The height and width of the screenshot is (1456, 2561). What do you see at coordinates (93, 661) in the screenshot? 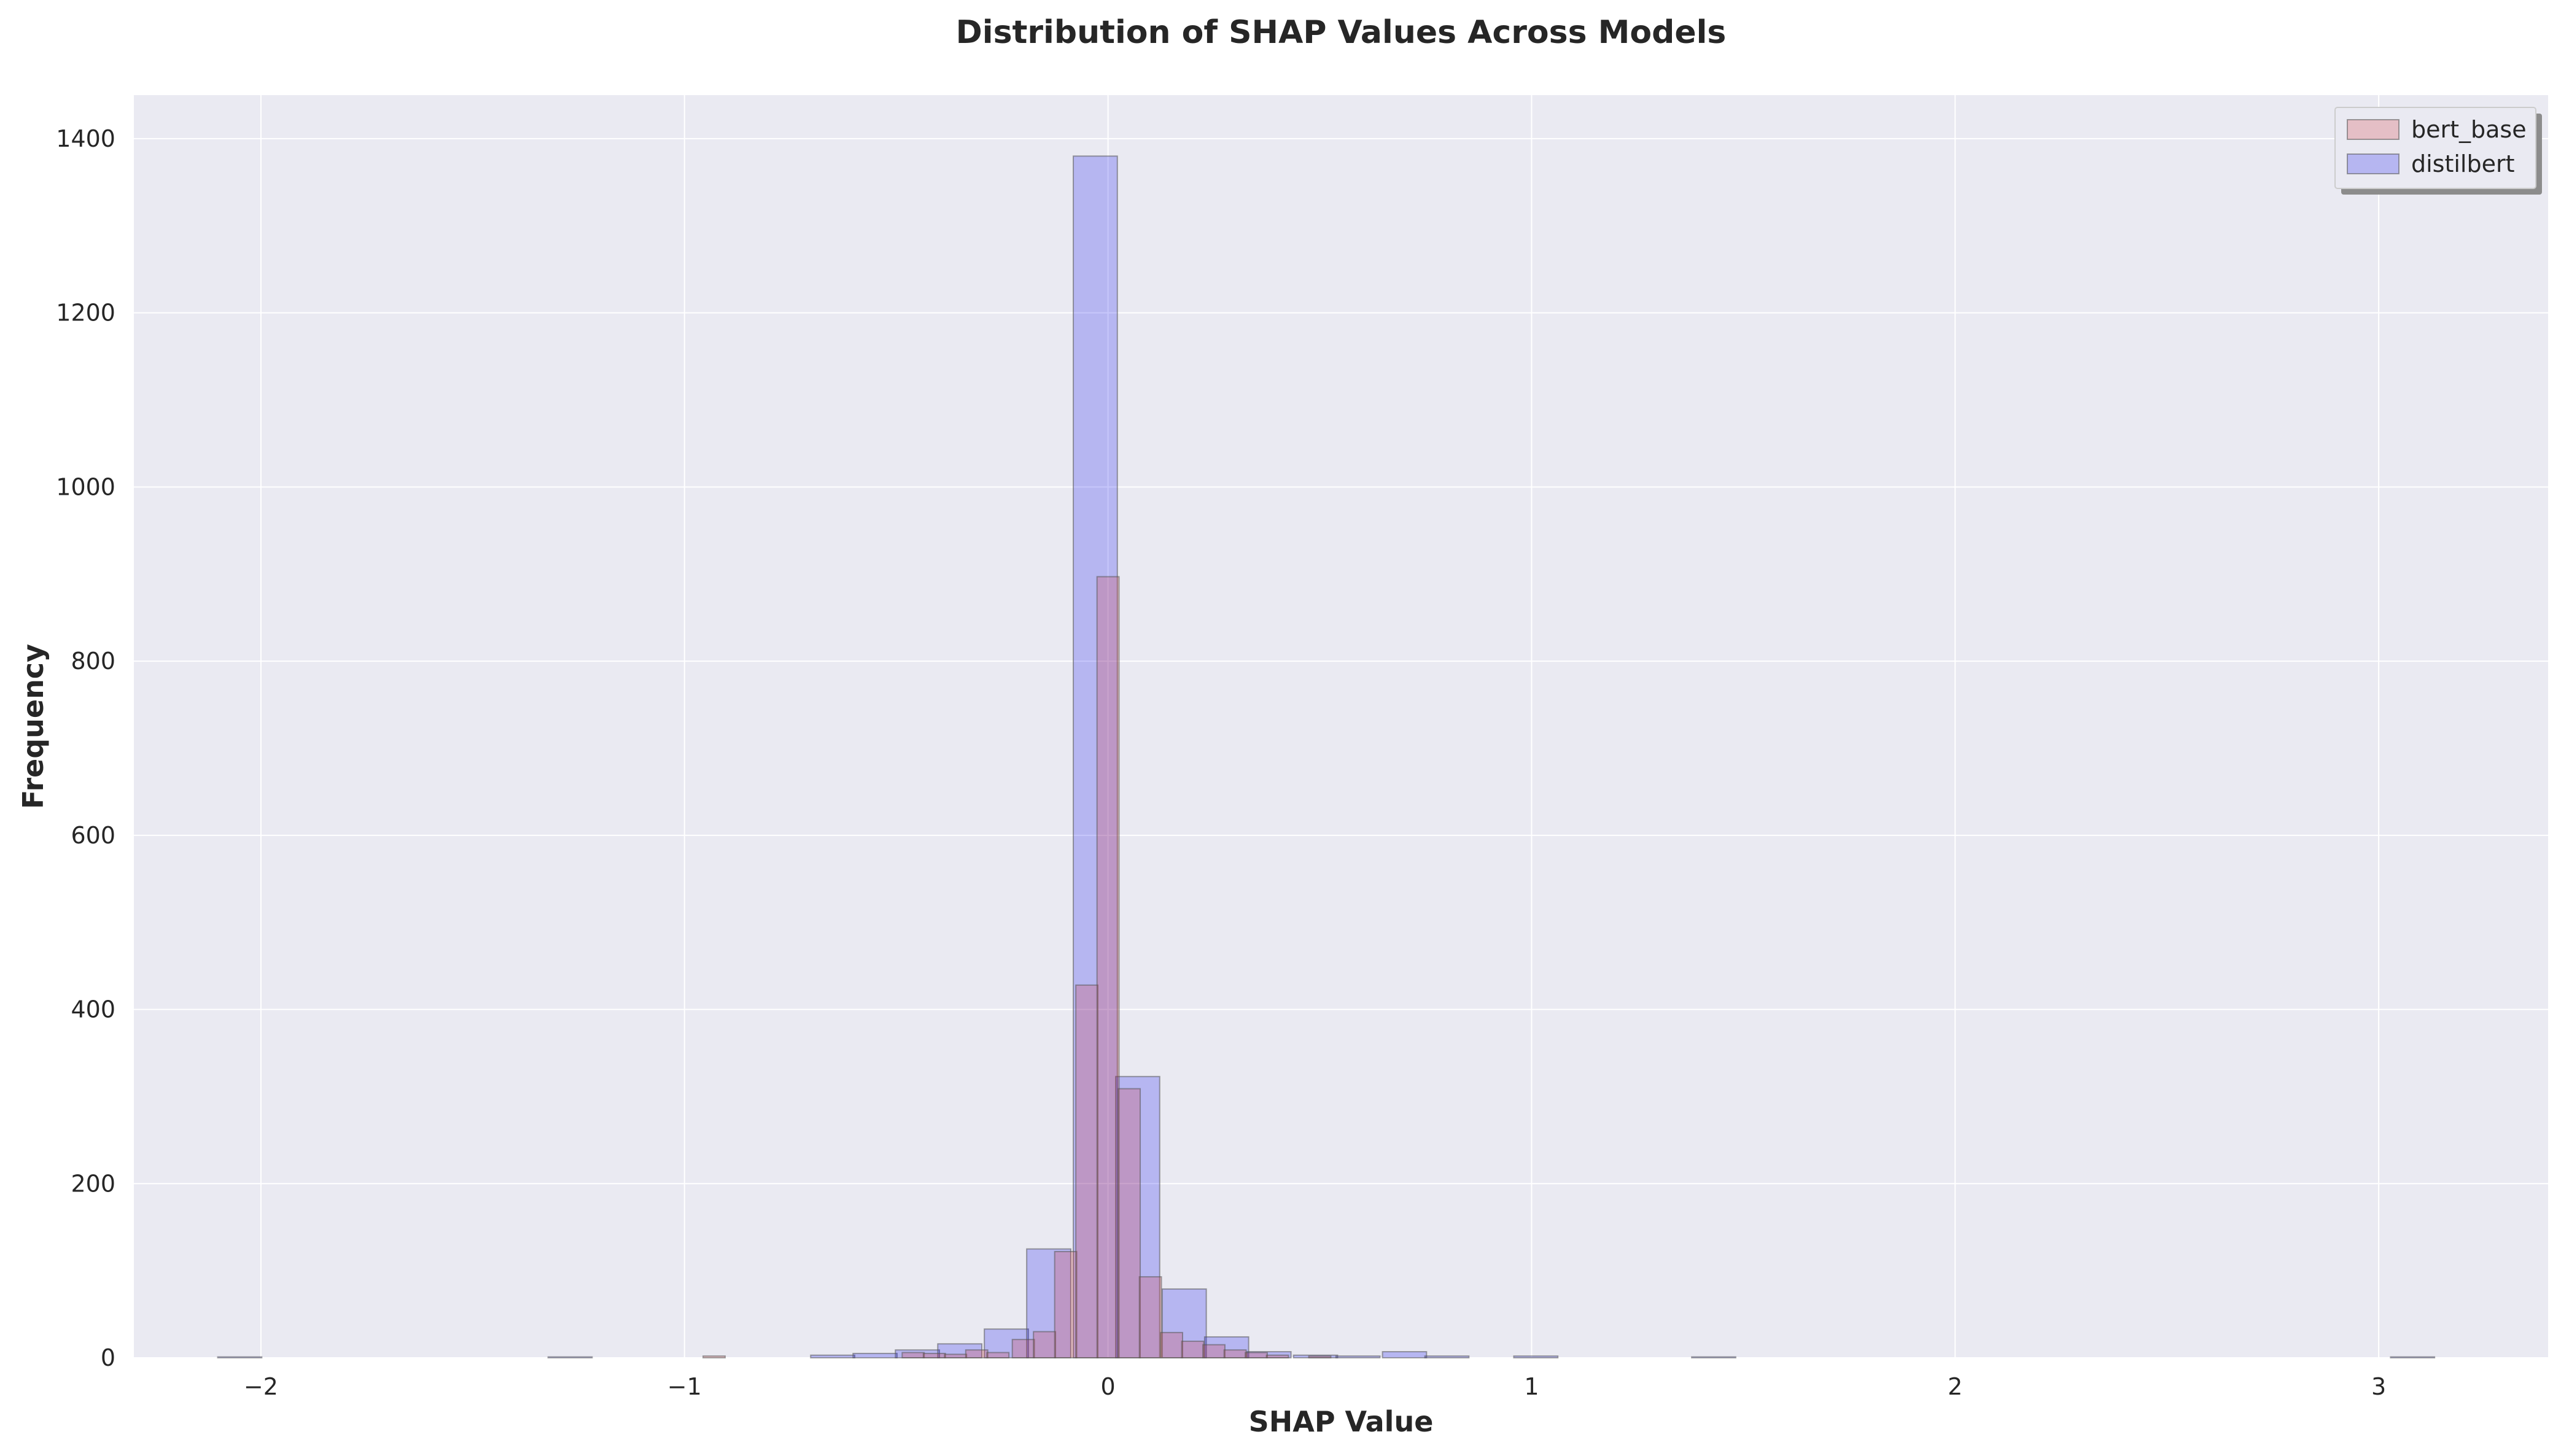
I see `y-tick-label: 800` at bounding box center [93, 661].